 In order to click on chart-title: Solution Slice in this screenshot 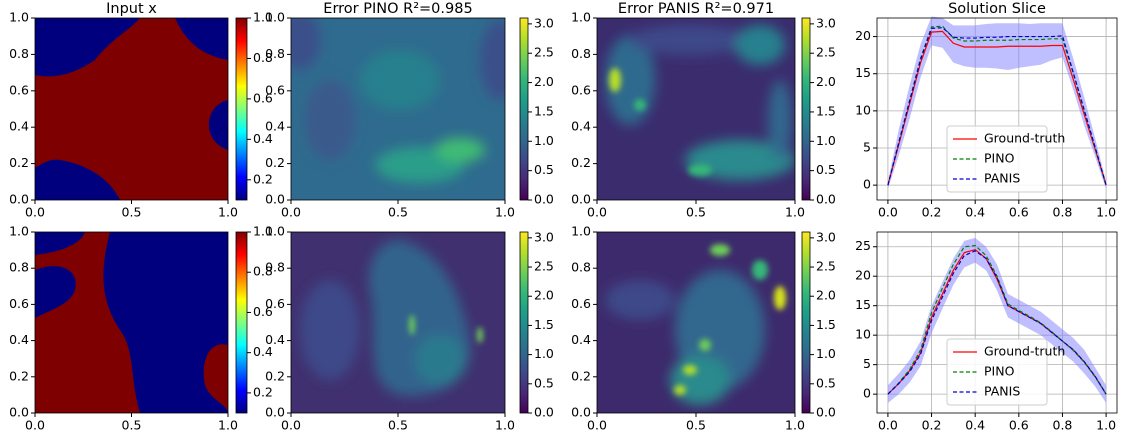, I will do `click(997, 9)`.